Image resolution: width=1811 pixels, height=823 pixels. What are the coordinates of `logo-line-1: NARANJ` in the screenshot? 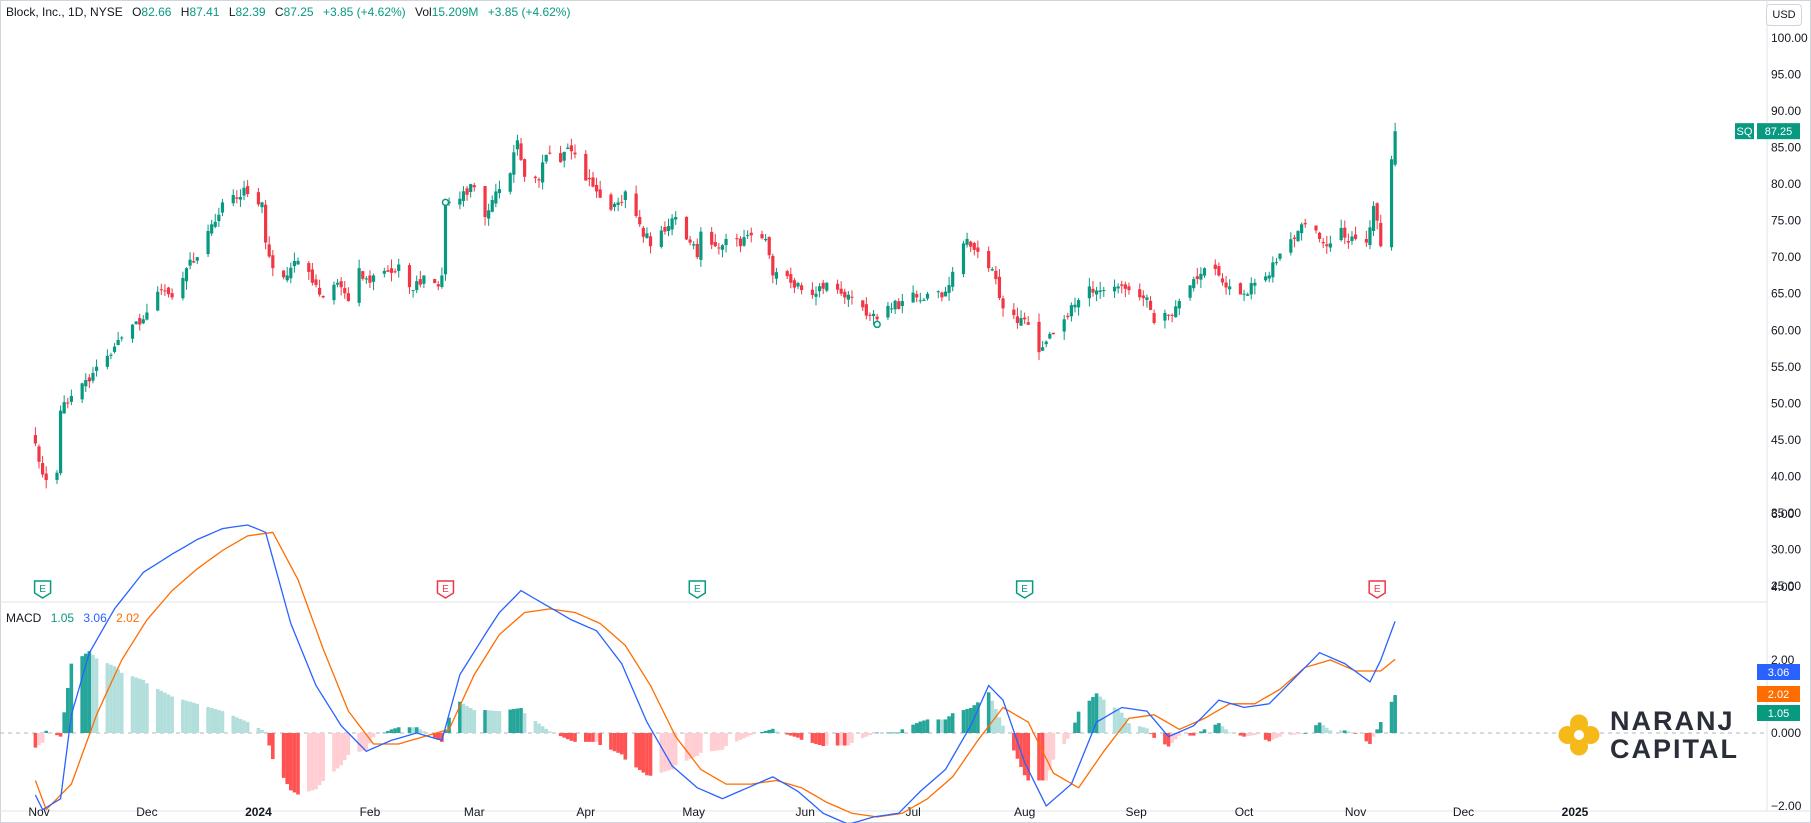 It's located at (1672, 721).